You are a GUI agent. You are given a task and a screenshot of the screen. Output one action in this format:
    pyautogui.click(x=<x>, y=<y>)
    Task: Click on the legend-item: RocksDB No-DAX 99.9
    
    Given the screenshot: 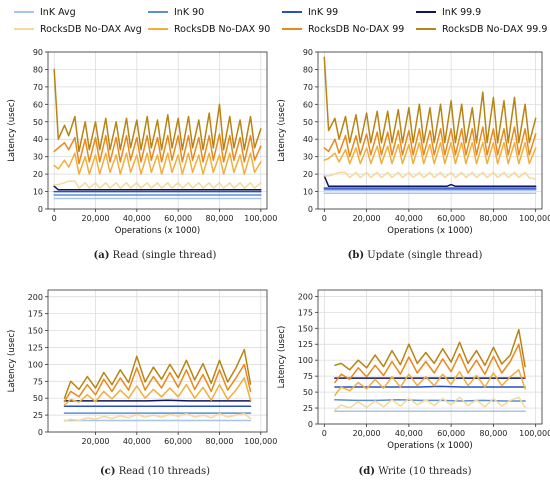 What is the action you would take?
    pyautogui.click(x=481, y=29)
    